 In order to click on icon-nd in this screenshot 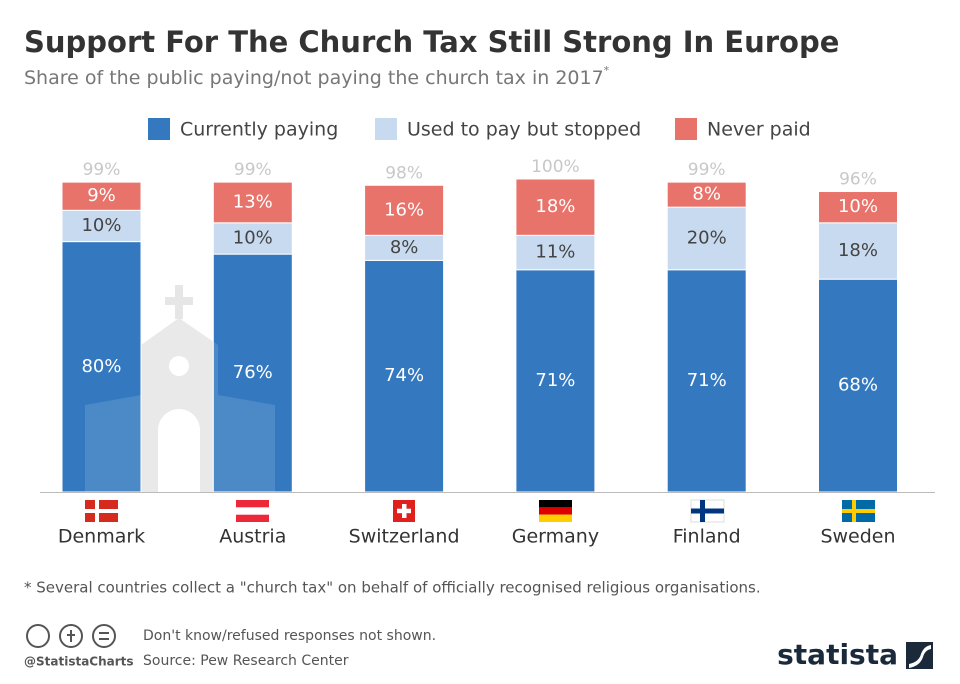, I will do `click(104, 636)`.